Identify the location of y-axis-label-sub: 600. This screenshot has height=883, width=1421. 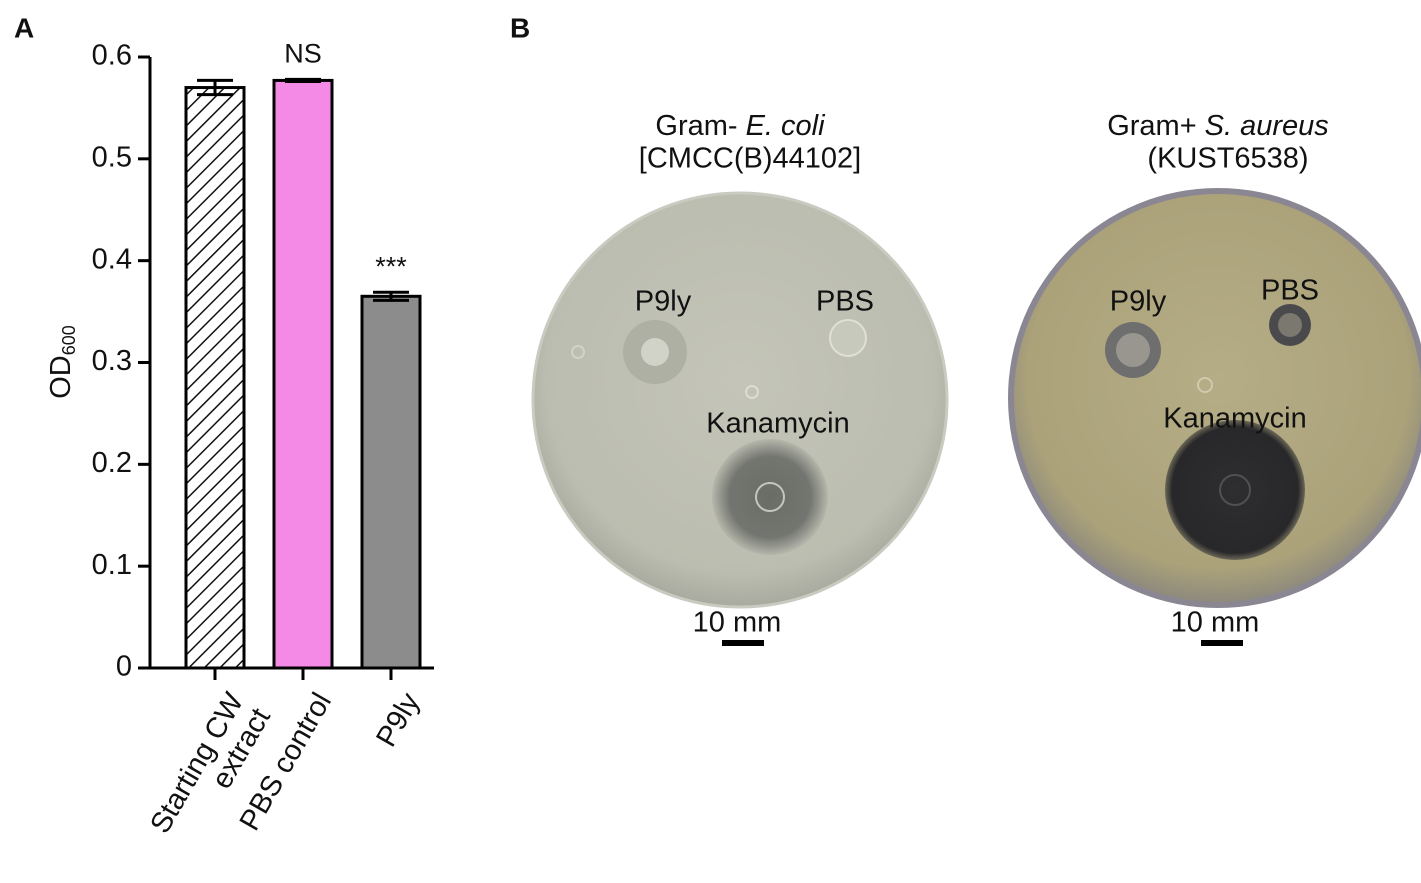
(69, 340).